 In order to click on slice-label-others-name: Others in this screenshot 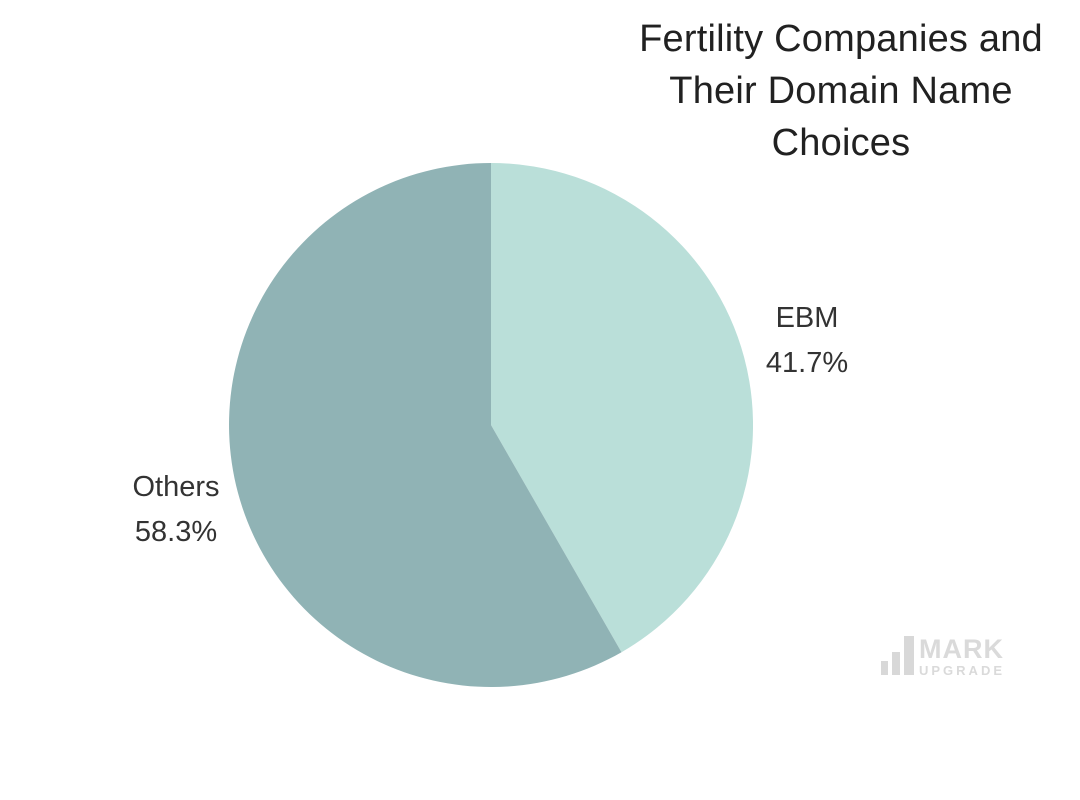, I will do `click(176, 487)`.